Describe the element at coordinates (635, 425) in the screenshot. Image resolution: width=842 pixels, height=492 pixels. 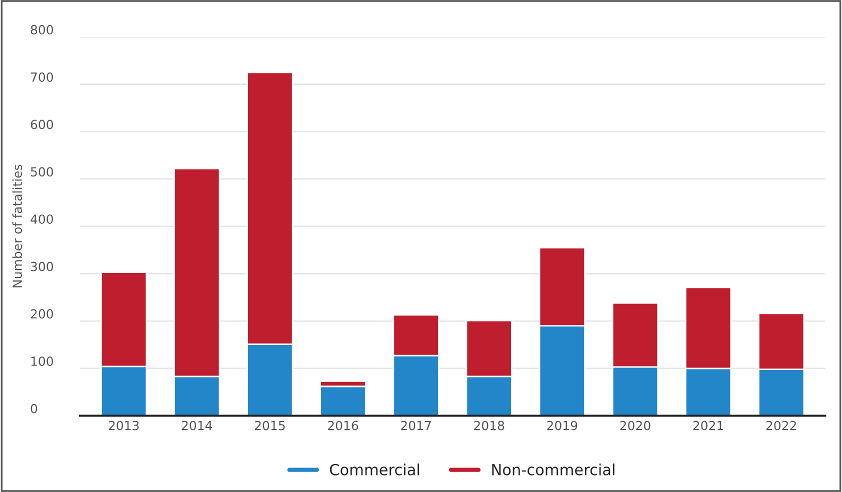
I see `x-tick-label: 2020` at that location.